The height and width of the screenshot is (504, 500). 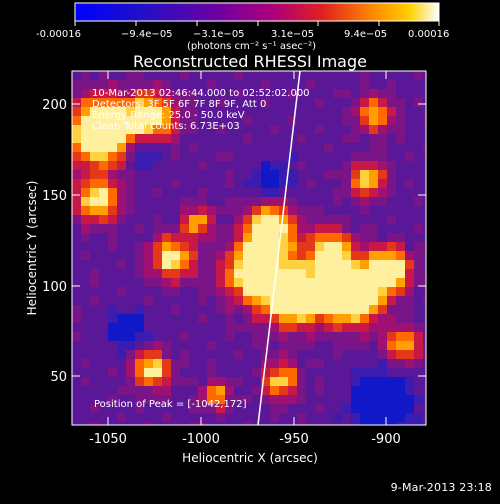 What do you see at coordinates (441, 487) in the screenshot?
I see `timestamp-footer: 9-Mar-2013 23:18` at bounding box center [441, 487].